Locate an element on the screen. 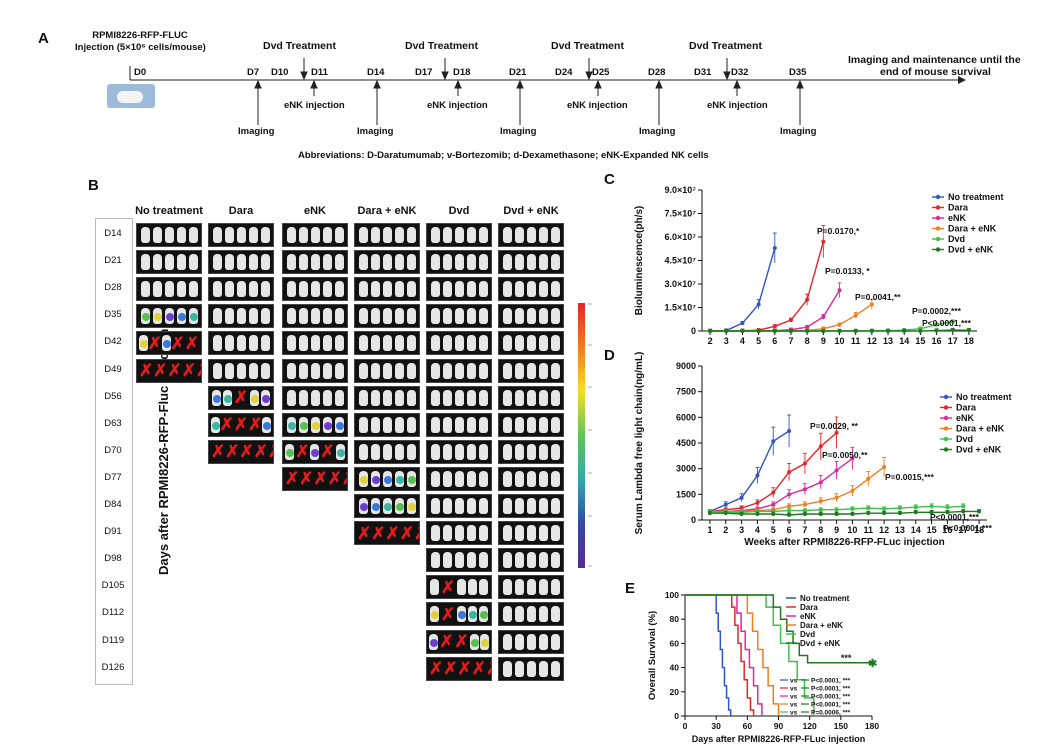 The height and width of the screenshot is (754, 1055). x-tick-label: 60 is located at coordinates (748, 726).